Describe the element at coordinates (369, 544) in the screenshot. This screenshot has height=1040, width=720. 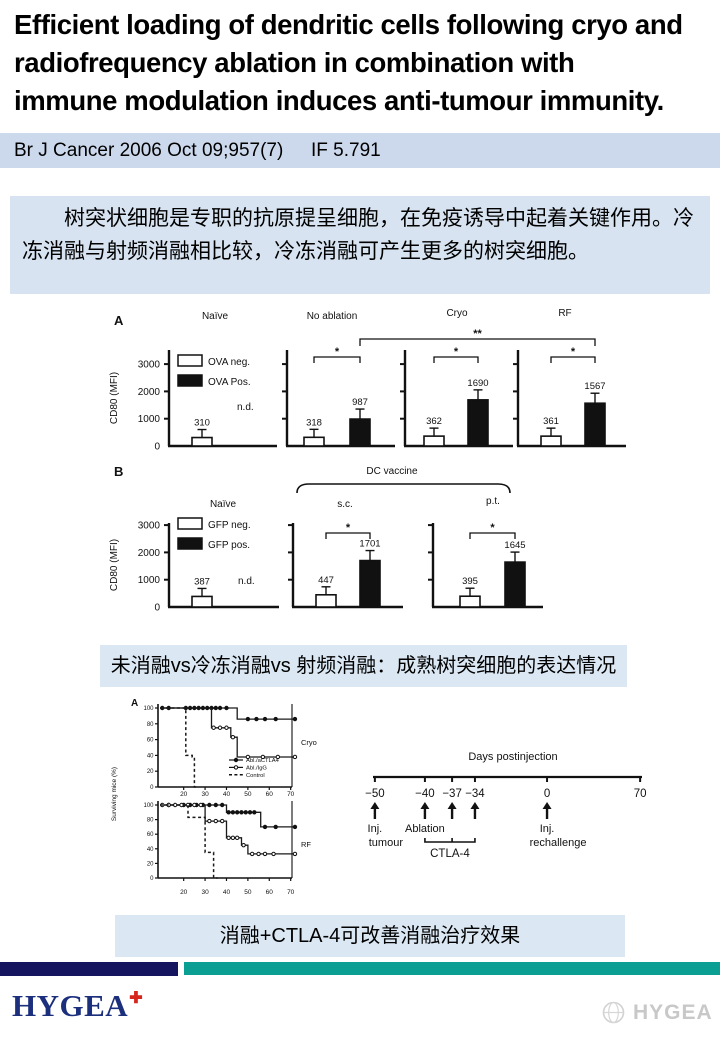
I see `svg-text: 1701` at that location.